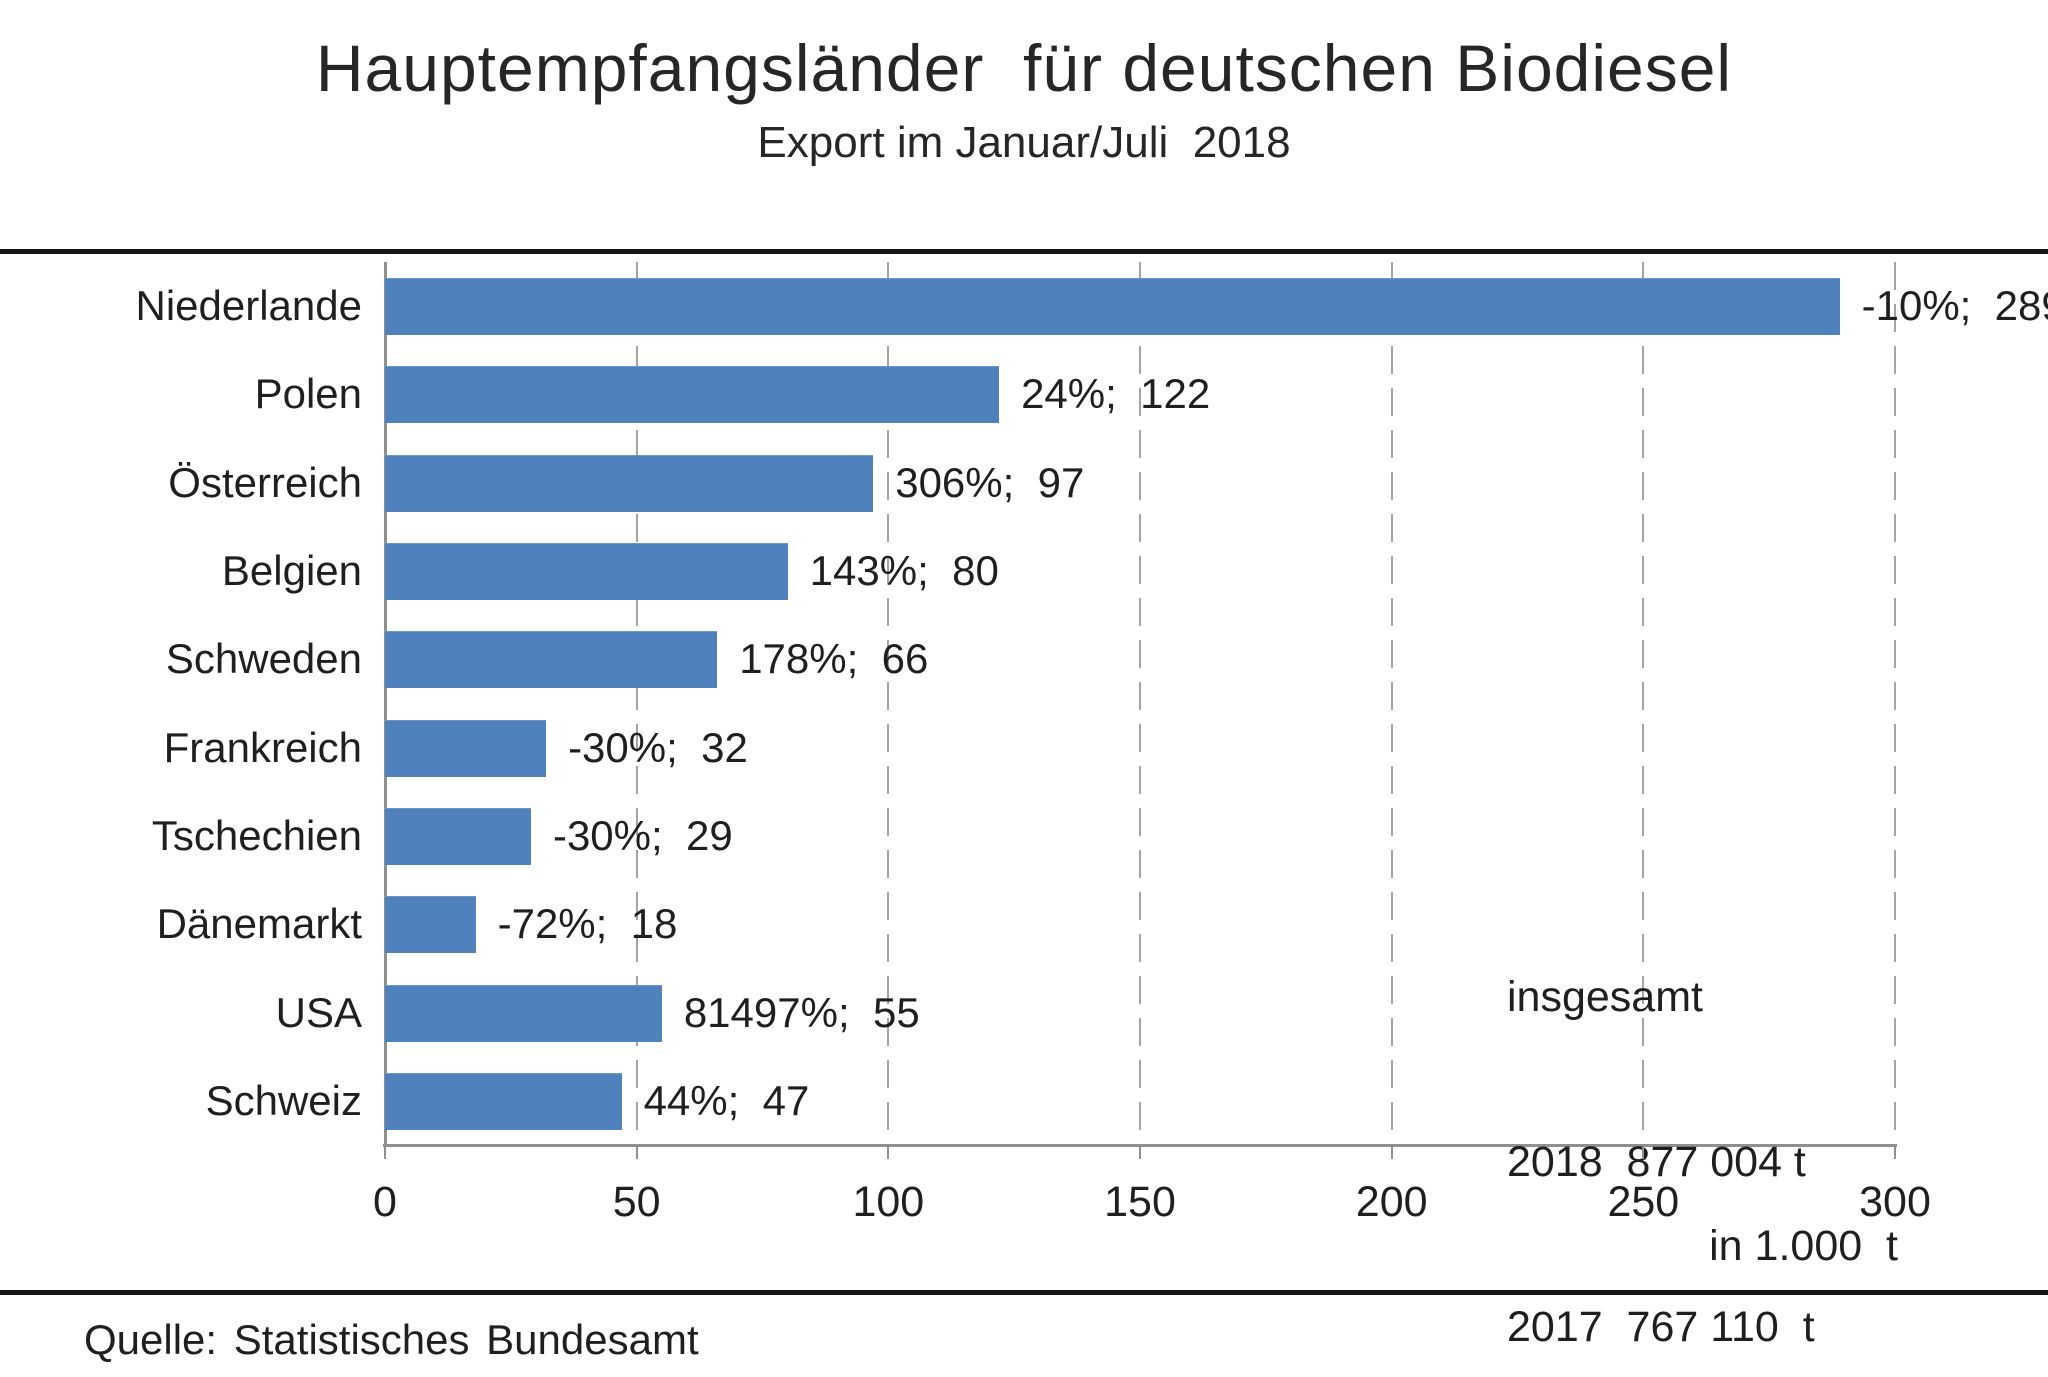 This screenshot has height=1377, width=2048. Describe the element at coordinates (586, 572) in the screenshot. I see `bar-belgien` at that location.